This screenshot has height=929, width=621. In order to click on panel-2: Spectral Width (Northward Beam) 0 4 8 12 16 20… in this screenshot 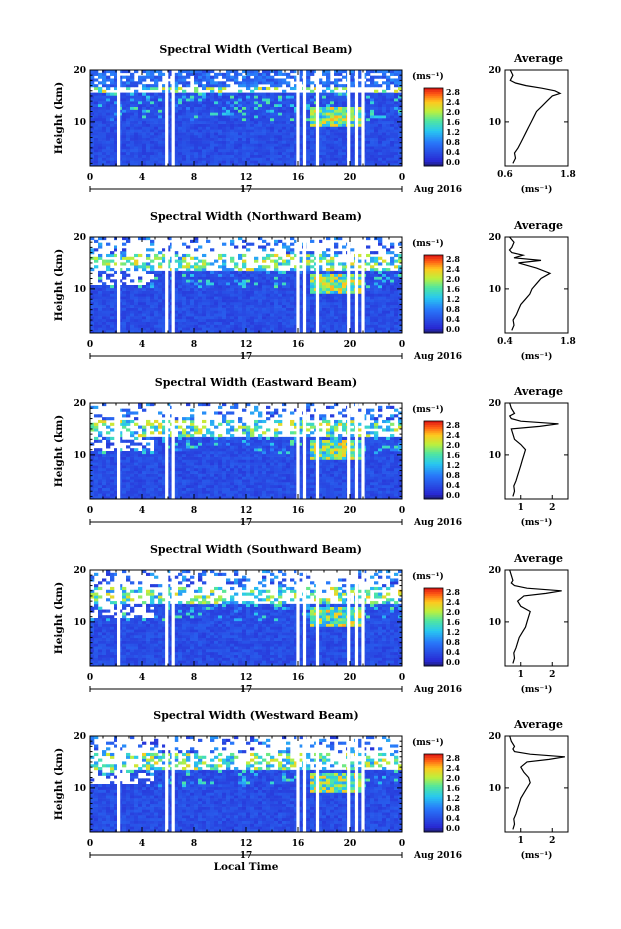, I will do `click(314, 286)`.